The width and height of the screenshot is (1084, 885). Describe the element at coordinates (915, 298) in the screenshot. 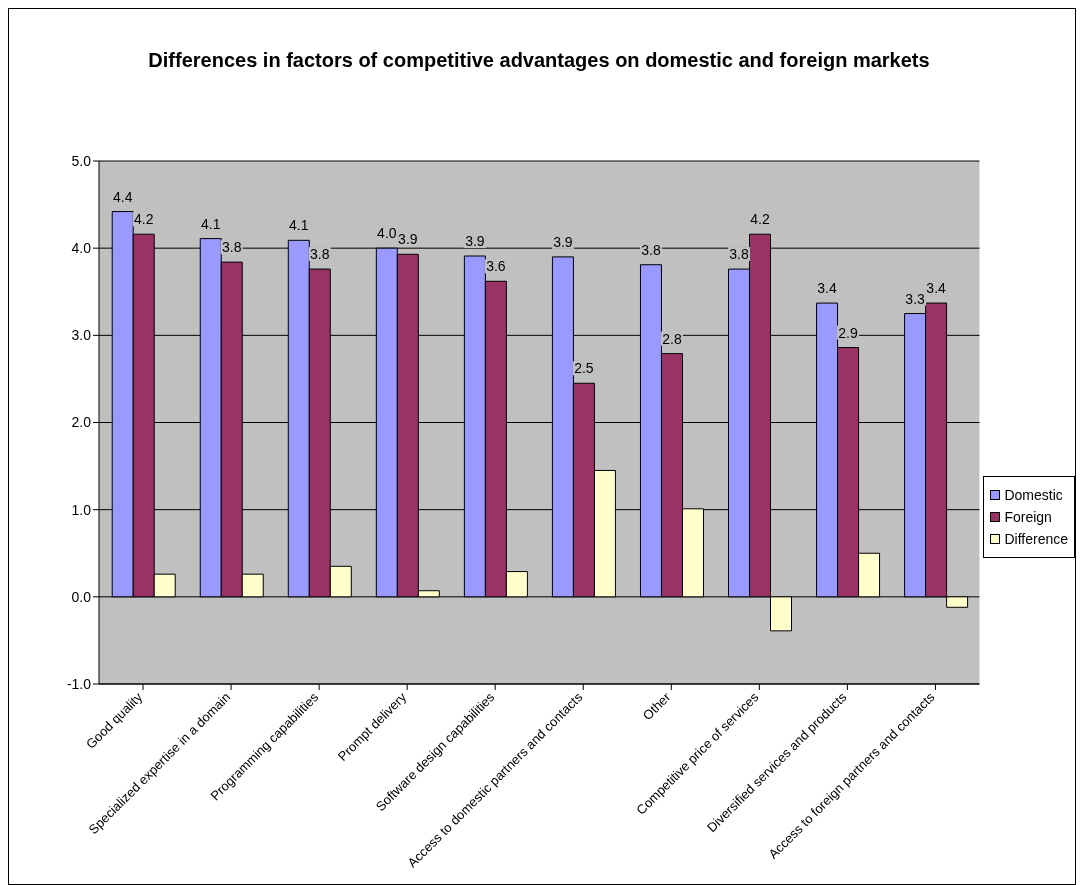

I see `data-label: 3.3` at that location.